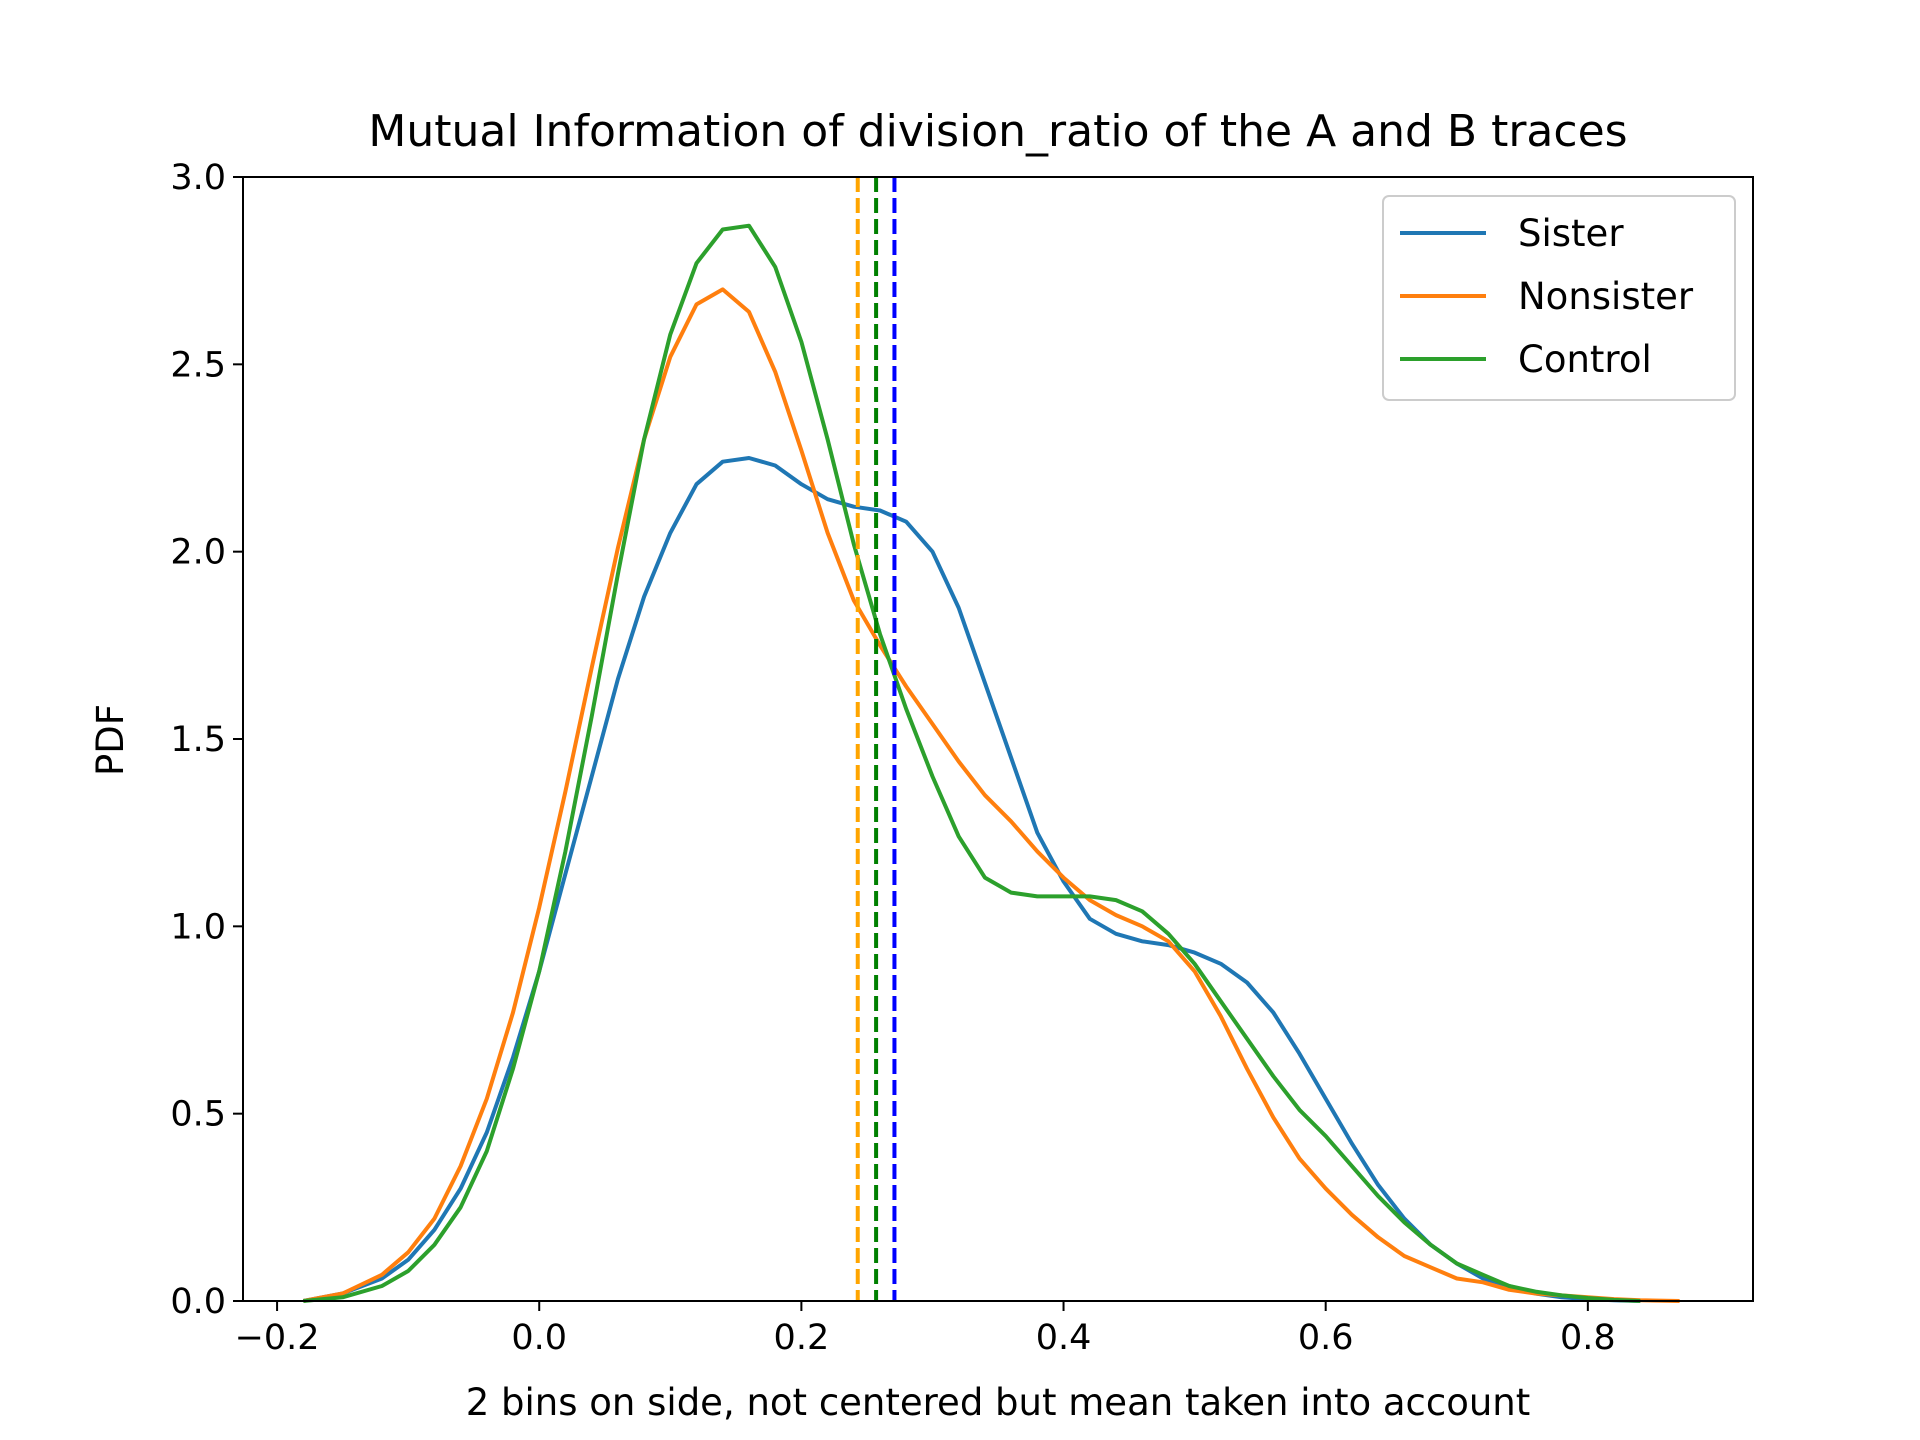 This screenshot has width=1920, height=1440. I want to click on x-tick-label: 0.2, so click(802, 1338).